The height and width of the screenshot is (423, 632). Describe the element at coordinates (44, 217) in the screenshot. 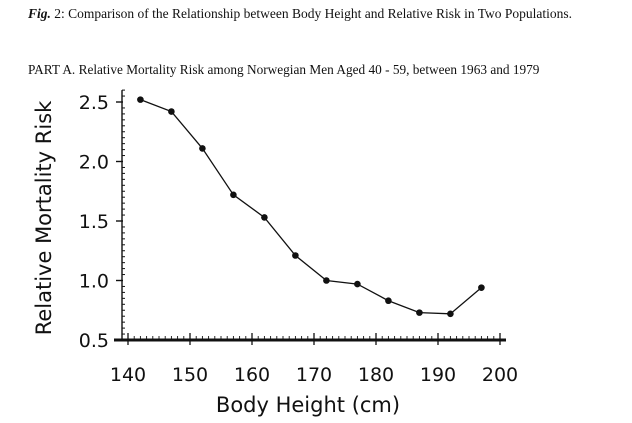

I see `y-axis-title: Relative Mortality Risk` at that location.